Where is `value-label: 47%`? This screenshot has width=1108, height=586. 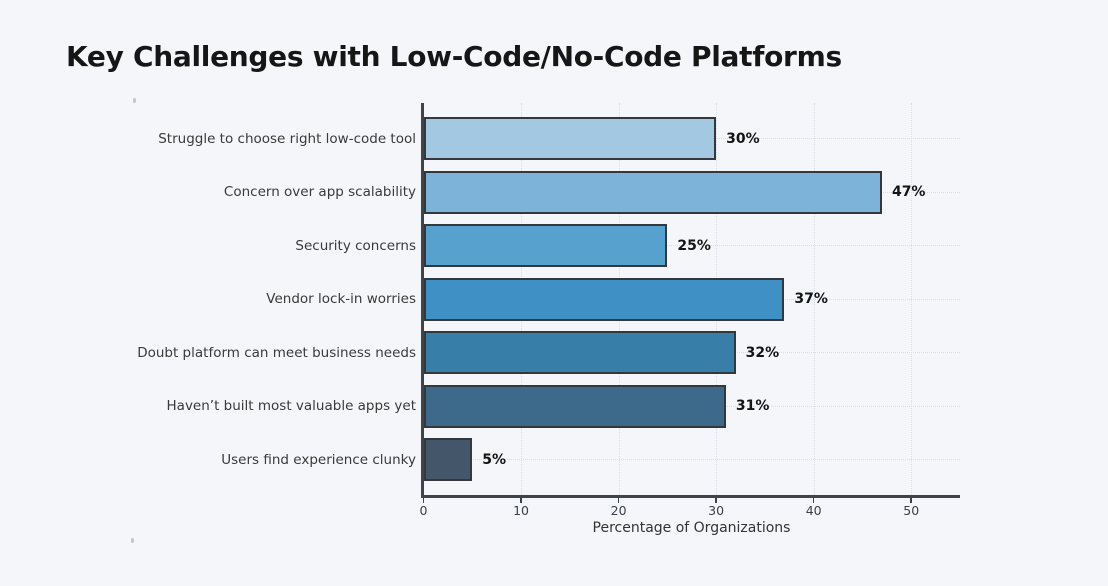 value-label: 47% is located at coordinates (908, 192).